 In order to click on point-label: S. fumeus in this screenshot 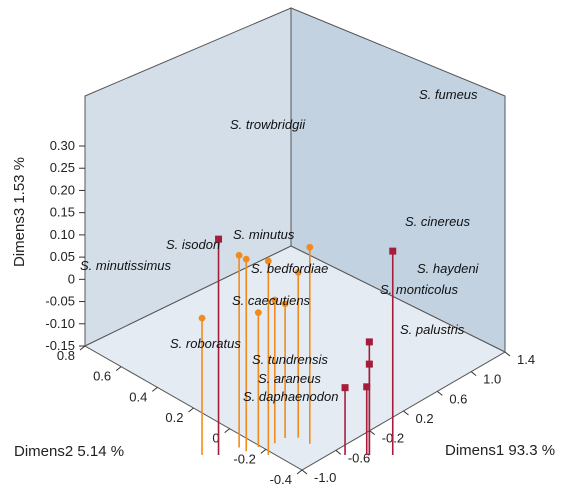, I will do `click(448, 94)`.